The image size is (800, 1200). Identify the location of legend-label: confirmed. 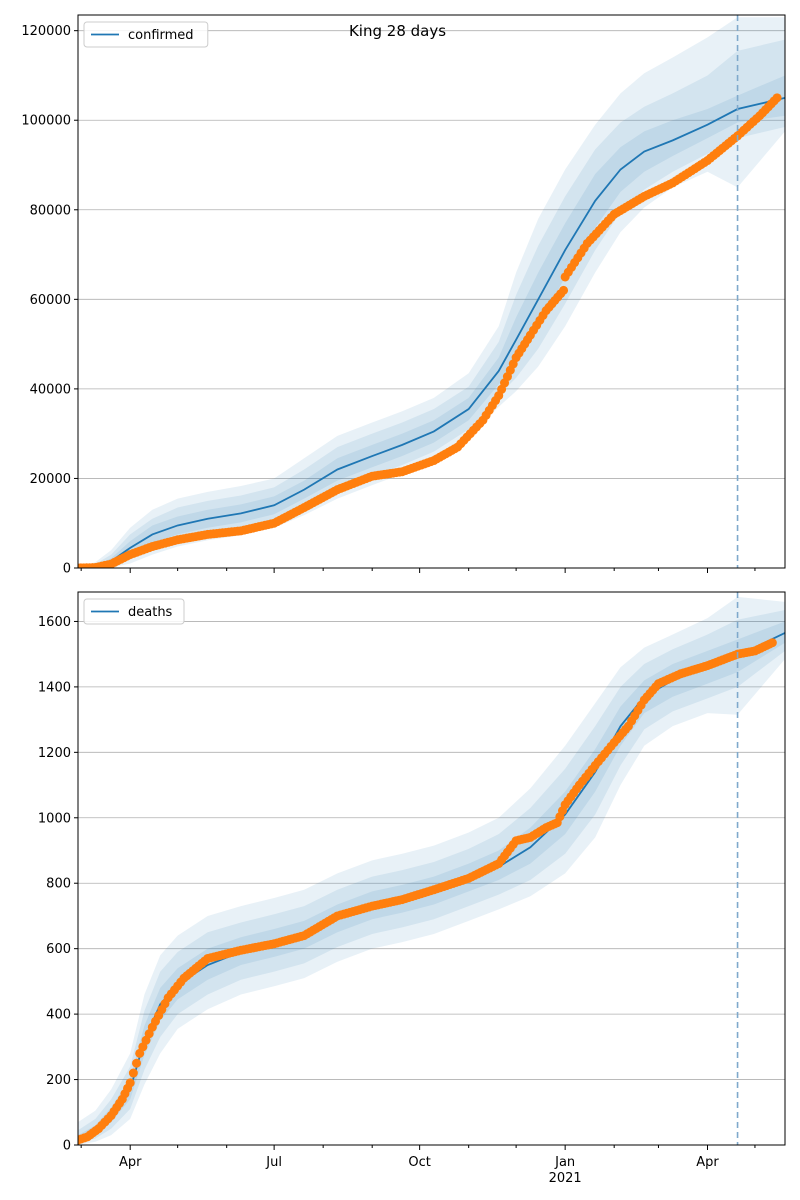
(161, 35).